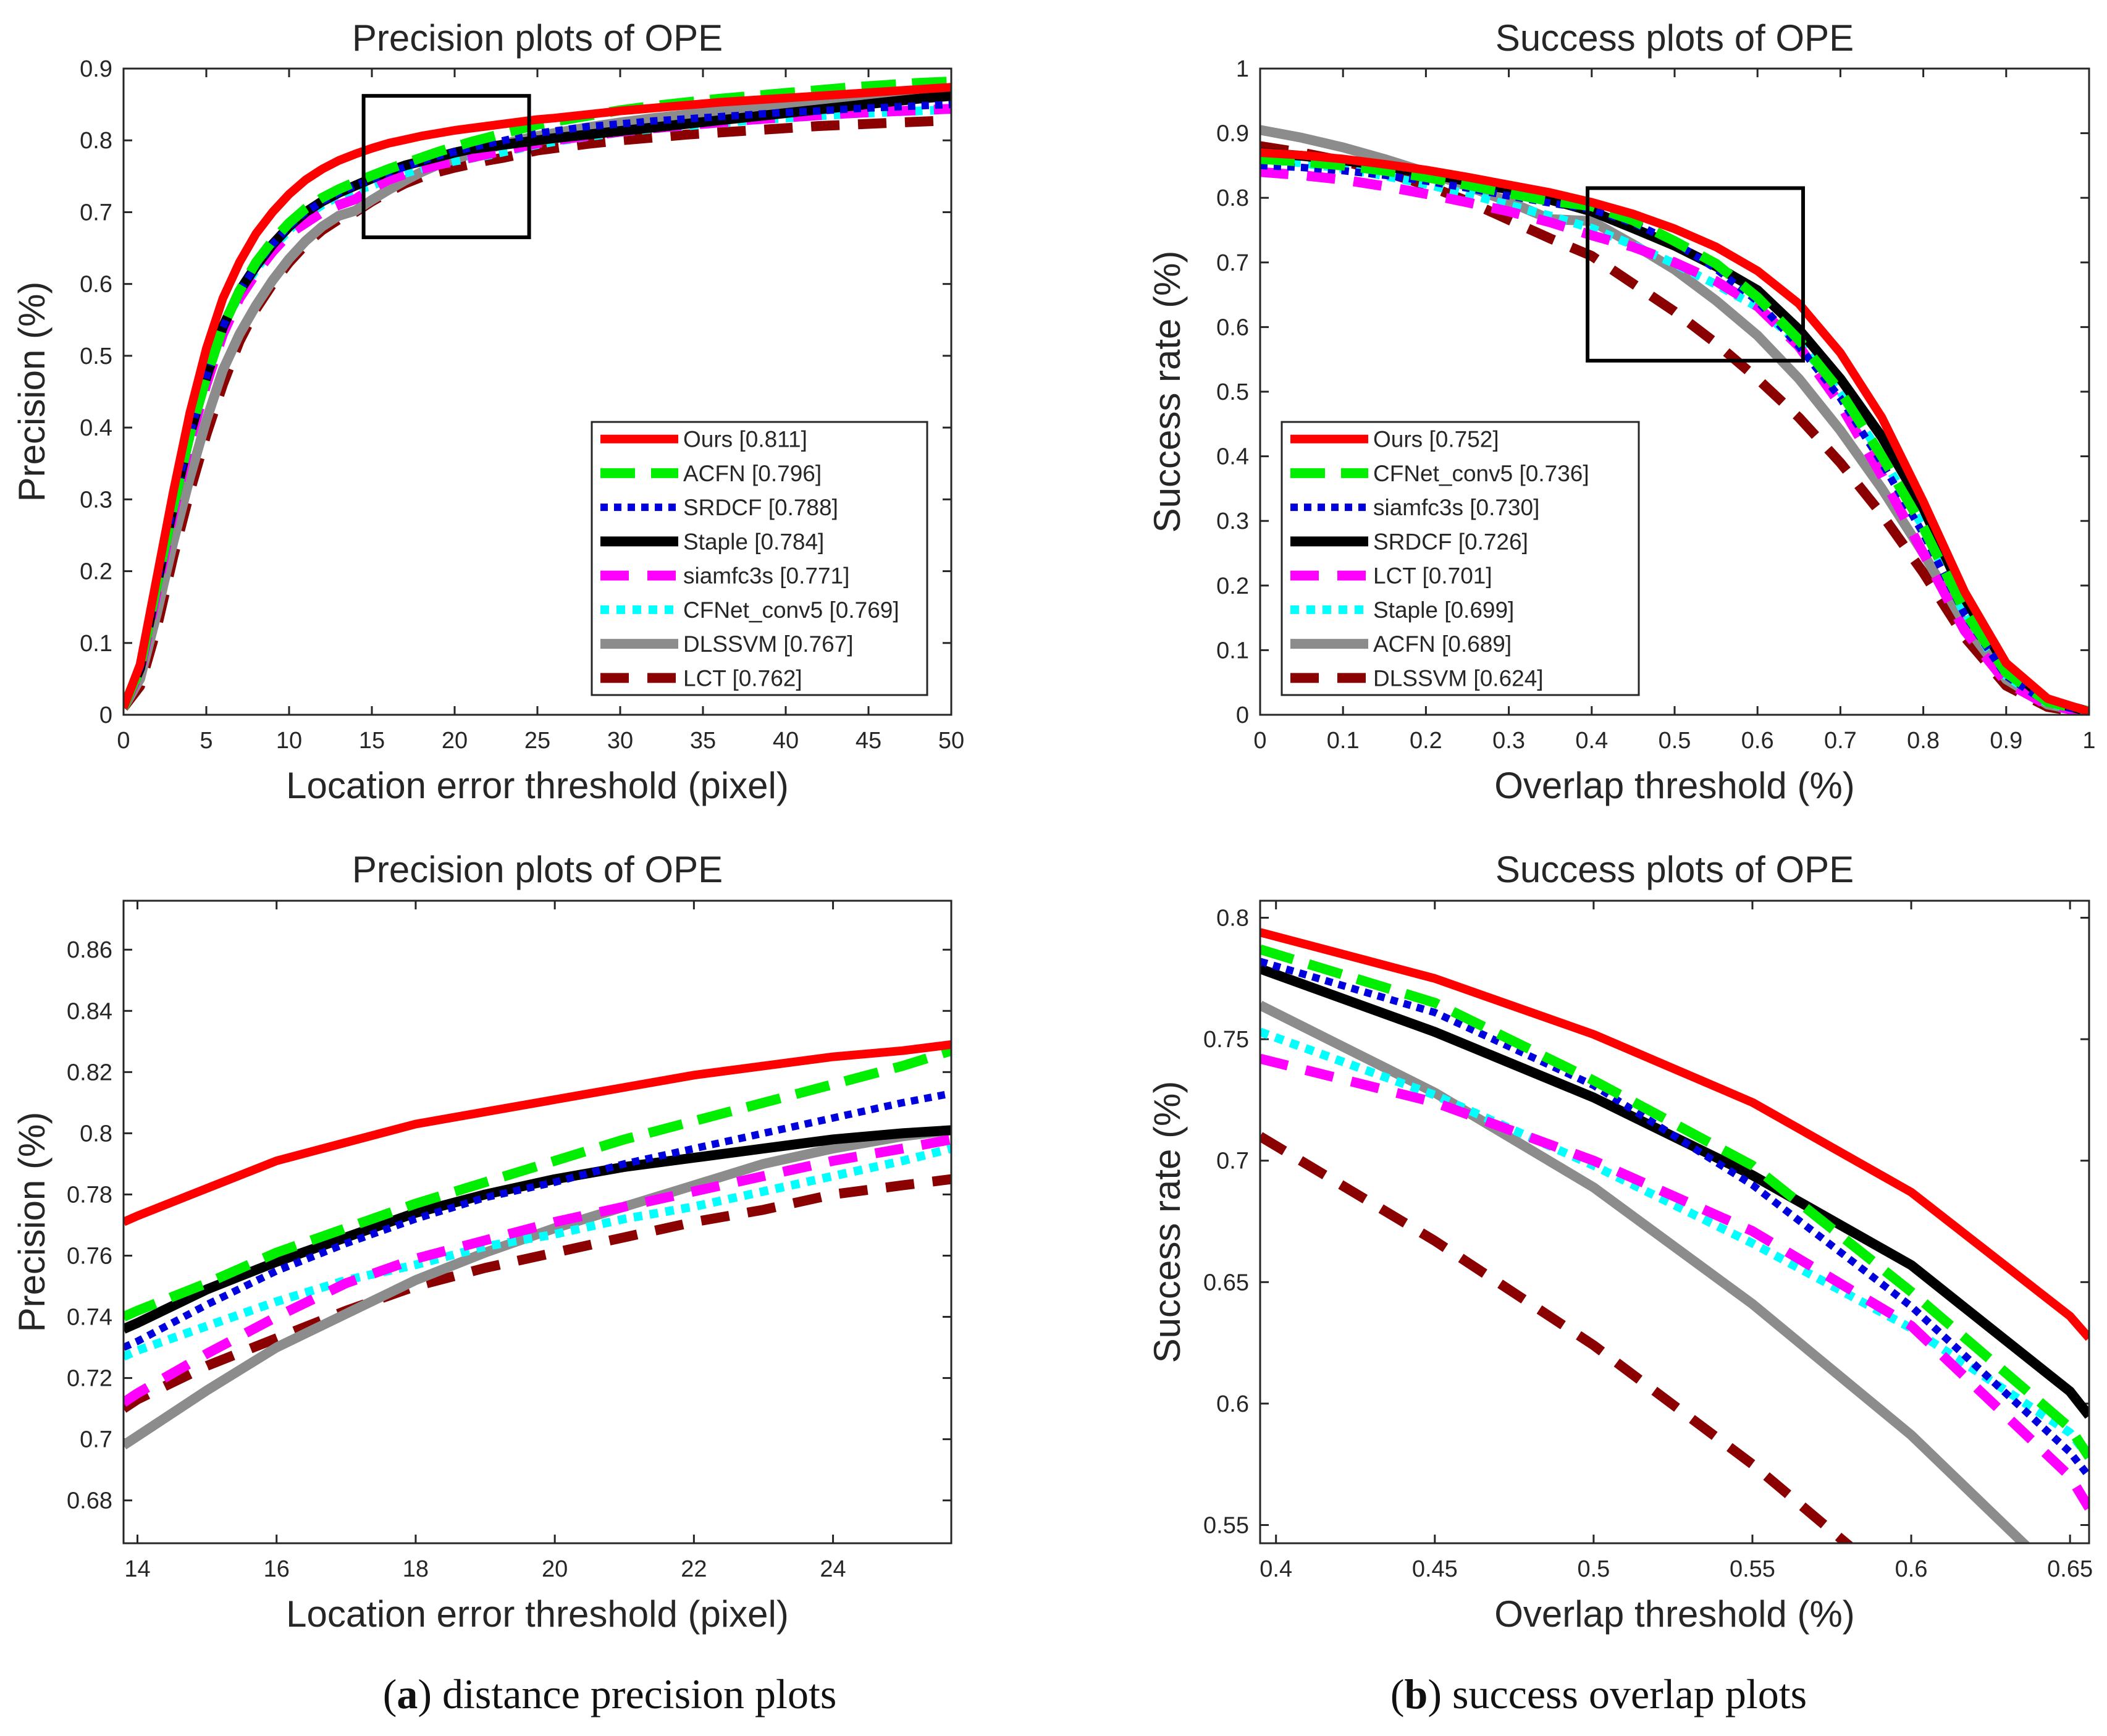 The width and height of the screenshot is (2107, 1736). Describe the element at coordinates (1674, 869) in the screenshot. I see `chart-title: Success plots of OPE` at that location.